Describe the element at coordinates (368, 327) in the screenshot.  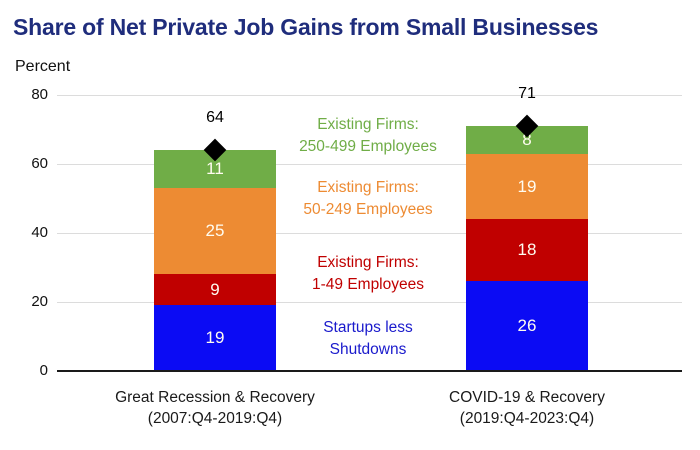
I see `legend-item-line: Startups less` at that location.